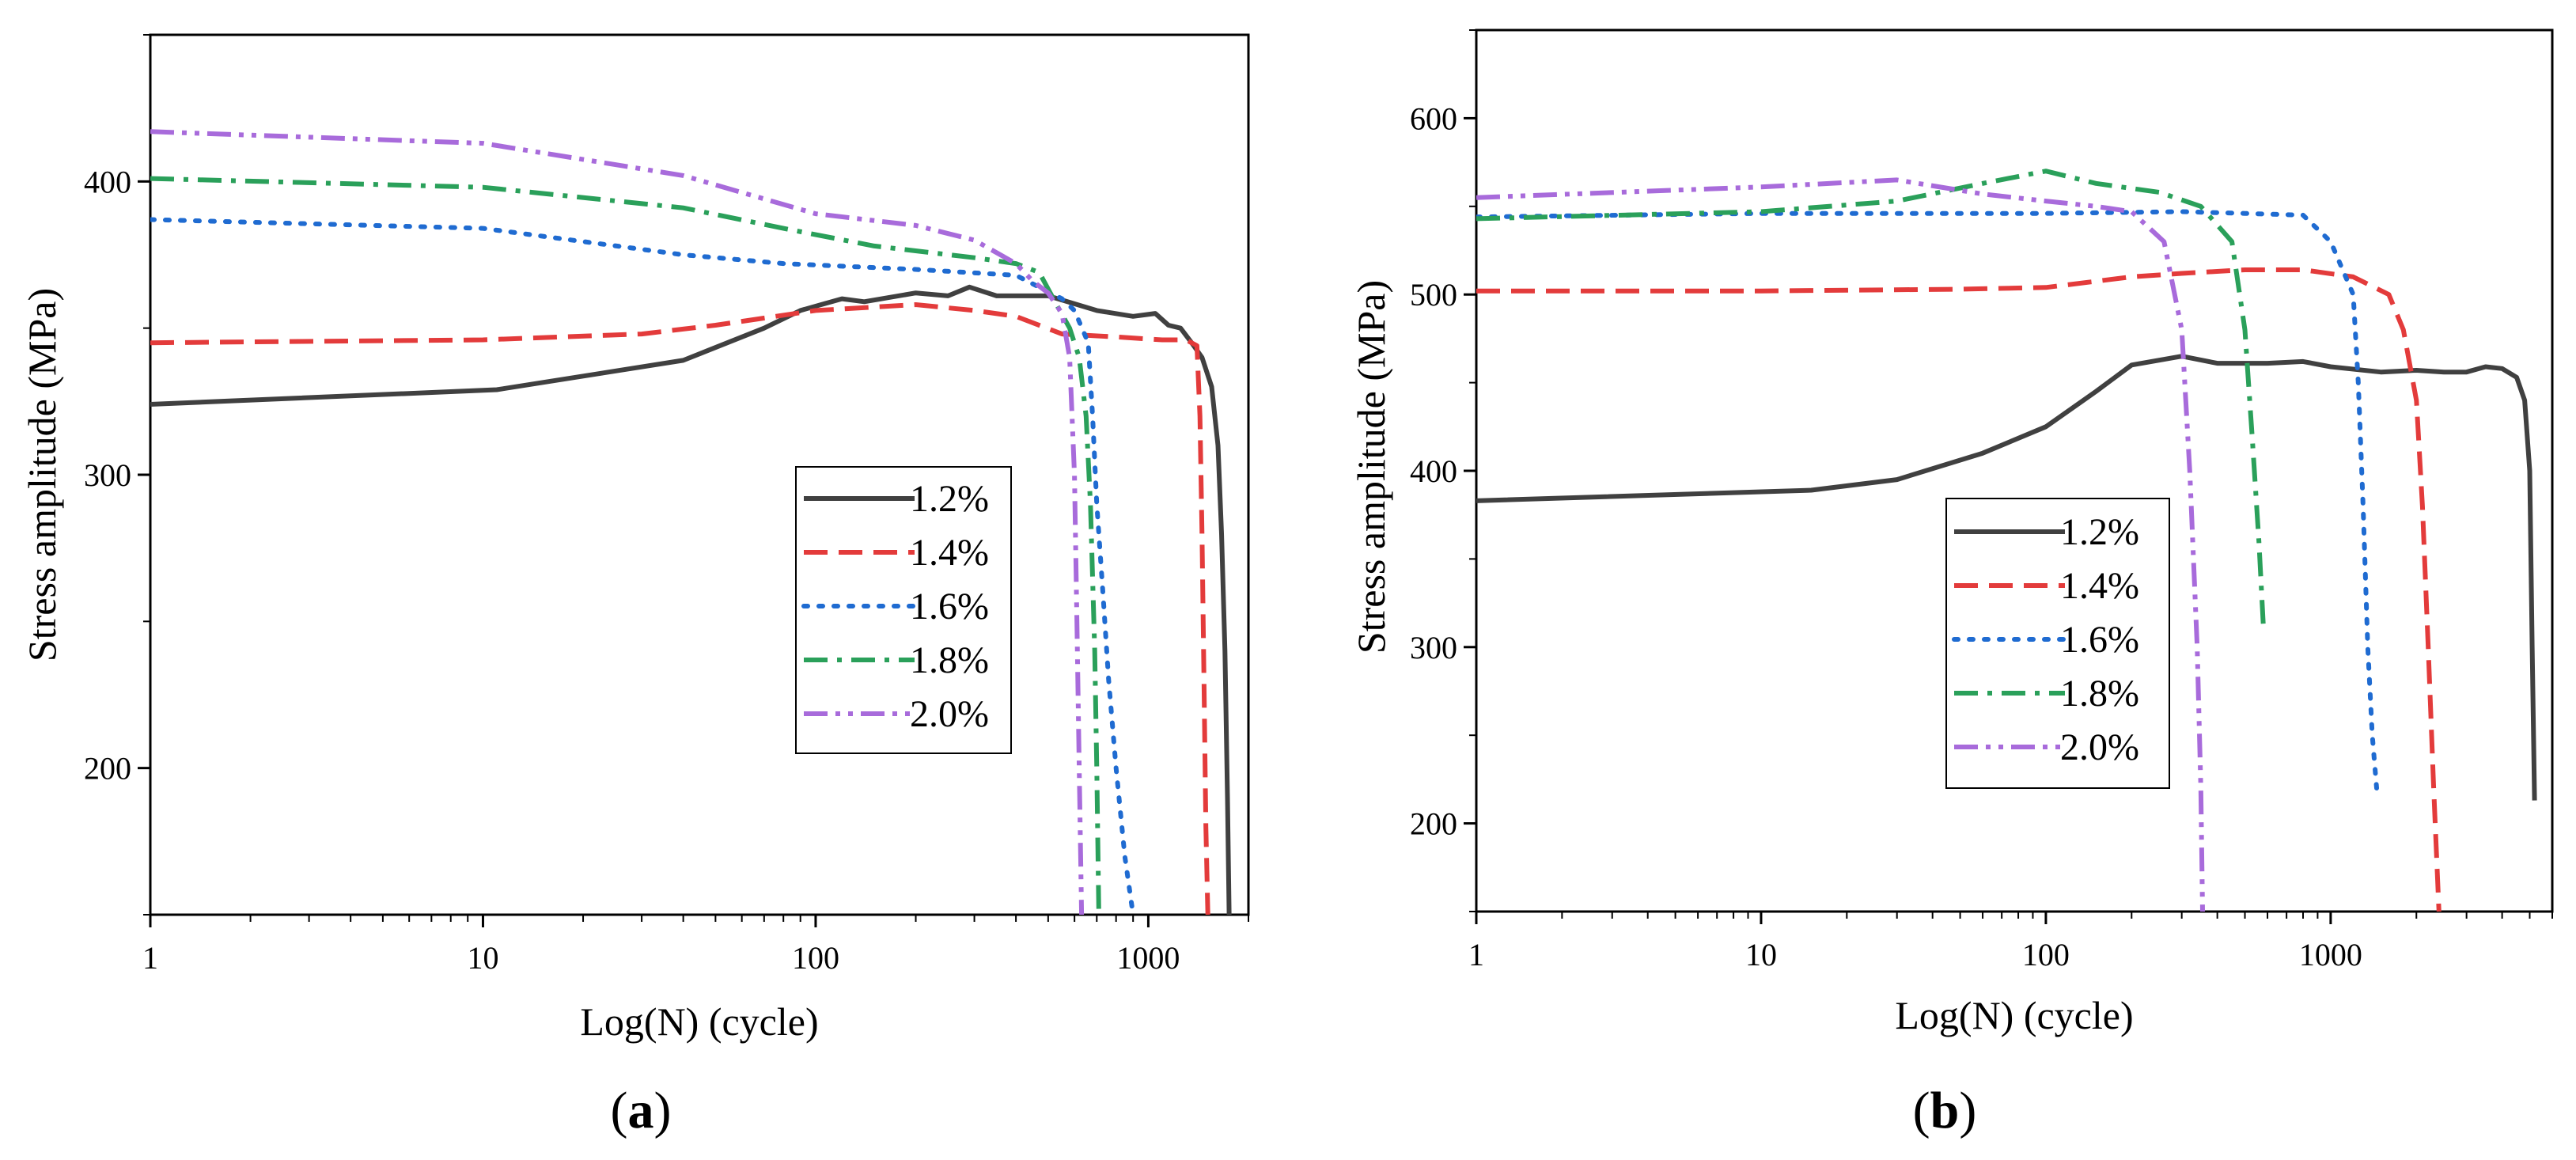  I want to click on panel-letter: a, so click(641, 1111).